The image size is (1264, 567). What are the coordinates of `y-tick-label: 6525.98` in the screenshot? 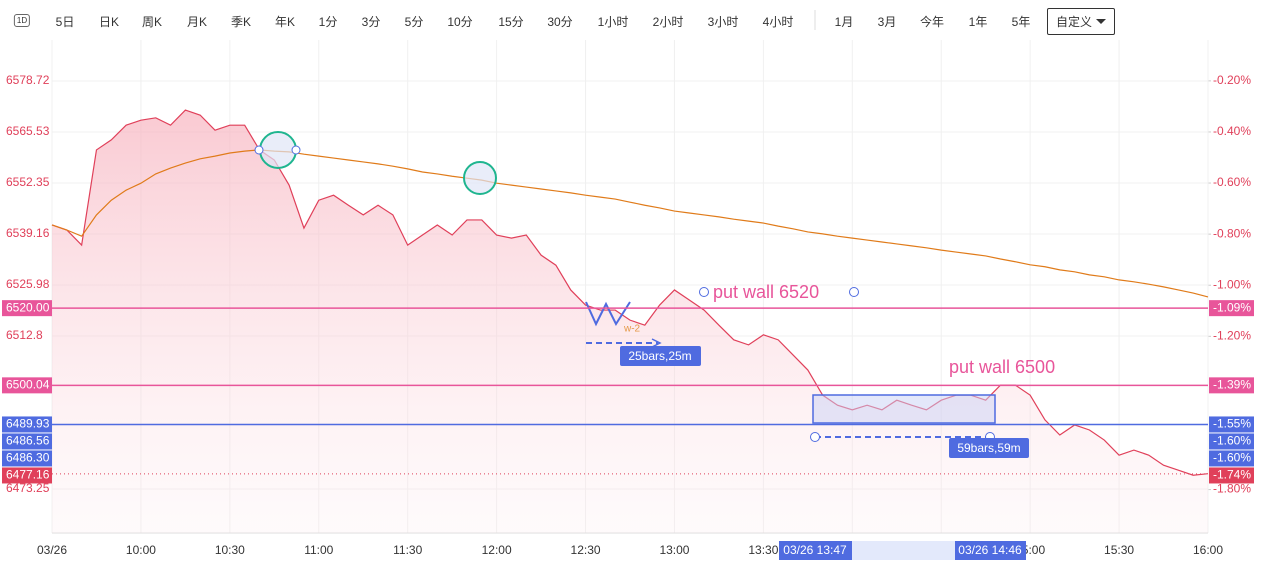 It's located at (28, 284).